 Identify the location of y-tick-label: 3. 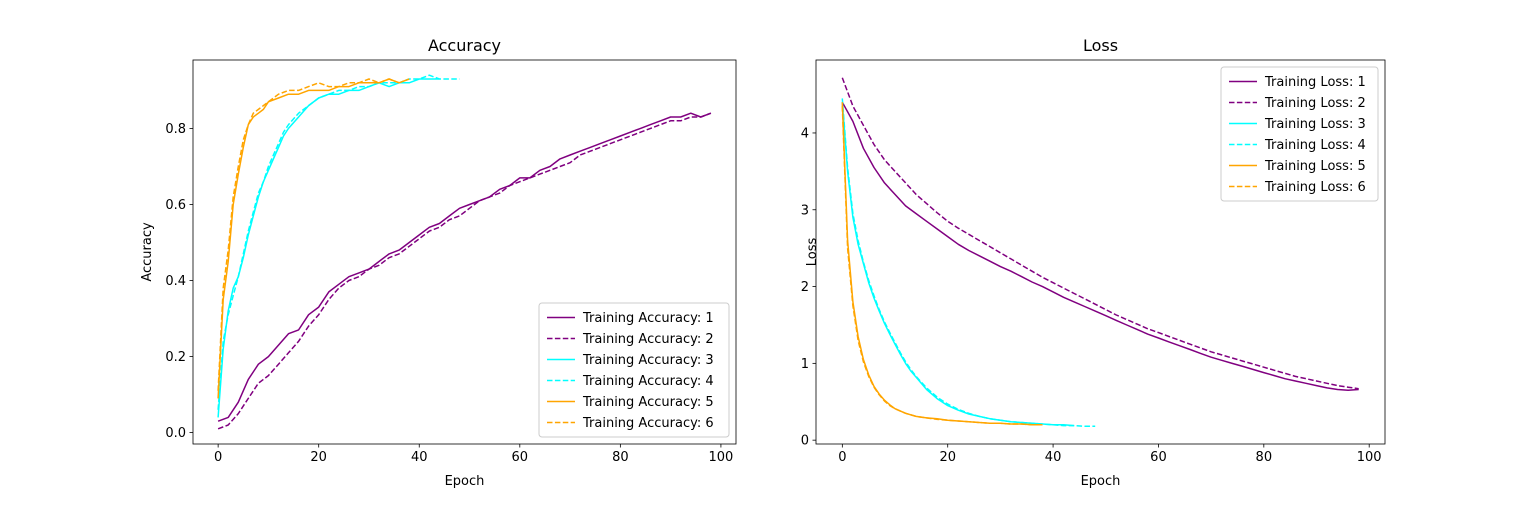
(805, 210).